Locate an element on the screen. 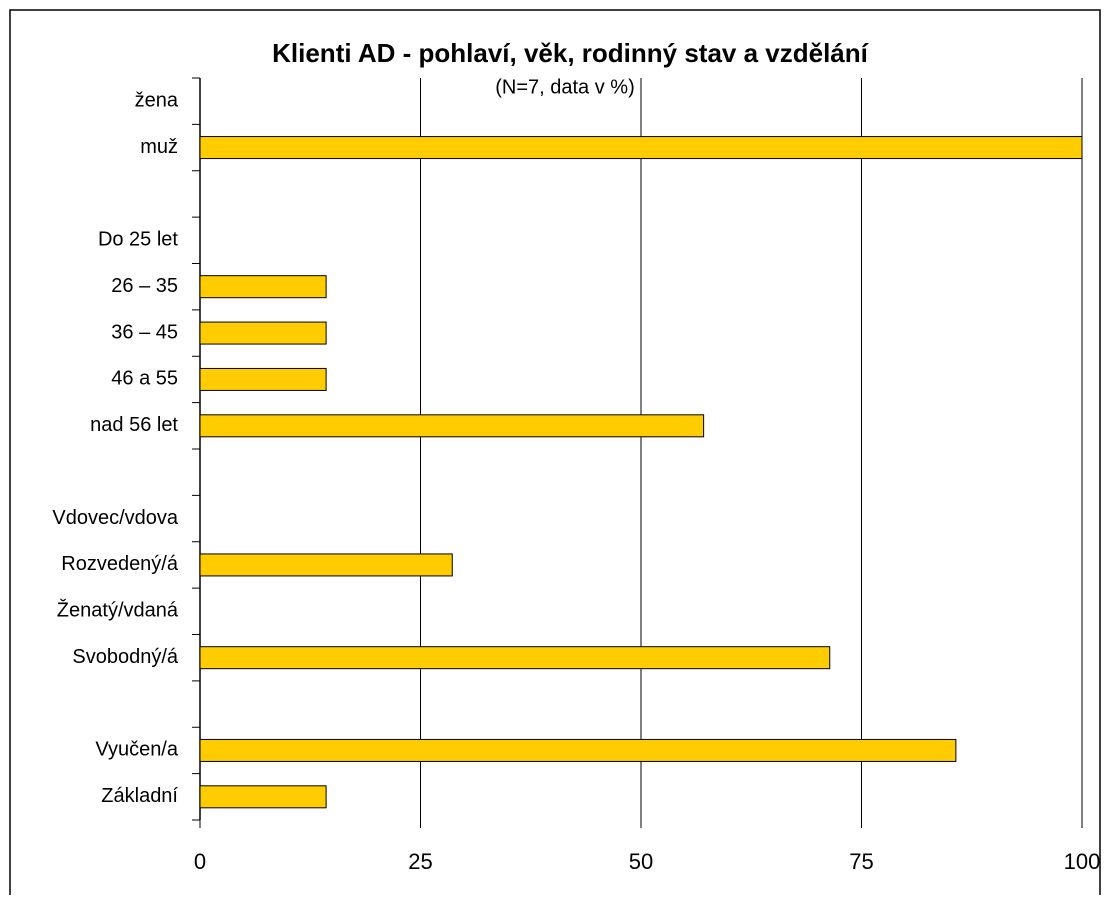 The image size is (1110, 900). x-tick-label: 50 is located at coordinates (641, 861).